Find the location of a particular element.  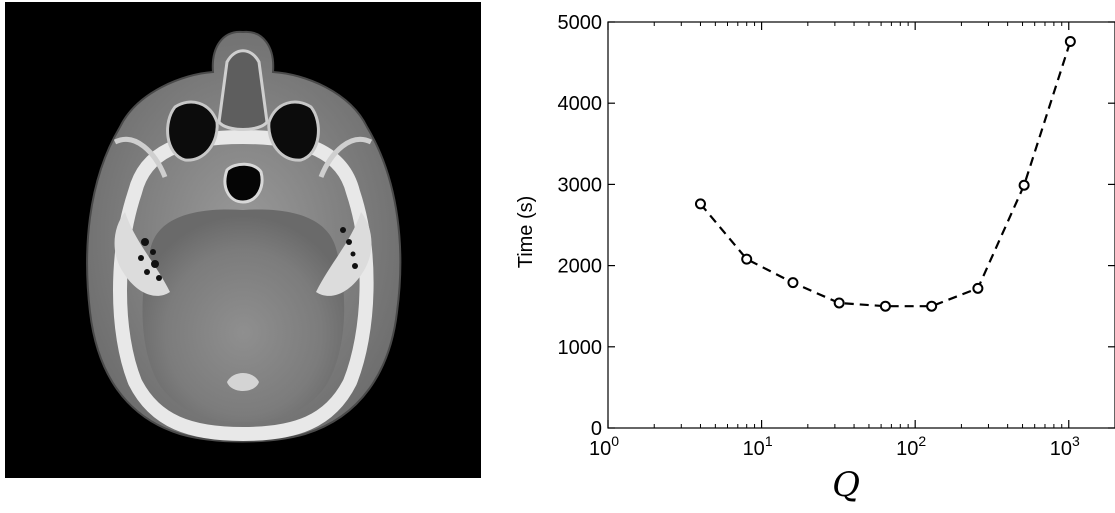

sphenoid-sinus is located at coordinates (243, 183).